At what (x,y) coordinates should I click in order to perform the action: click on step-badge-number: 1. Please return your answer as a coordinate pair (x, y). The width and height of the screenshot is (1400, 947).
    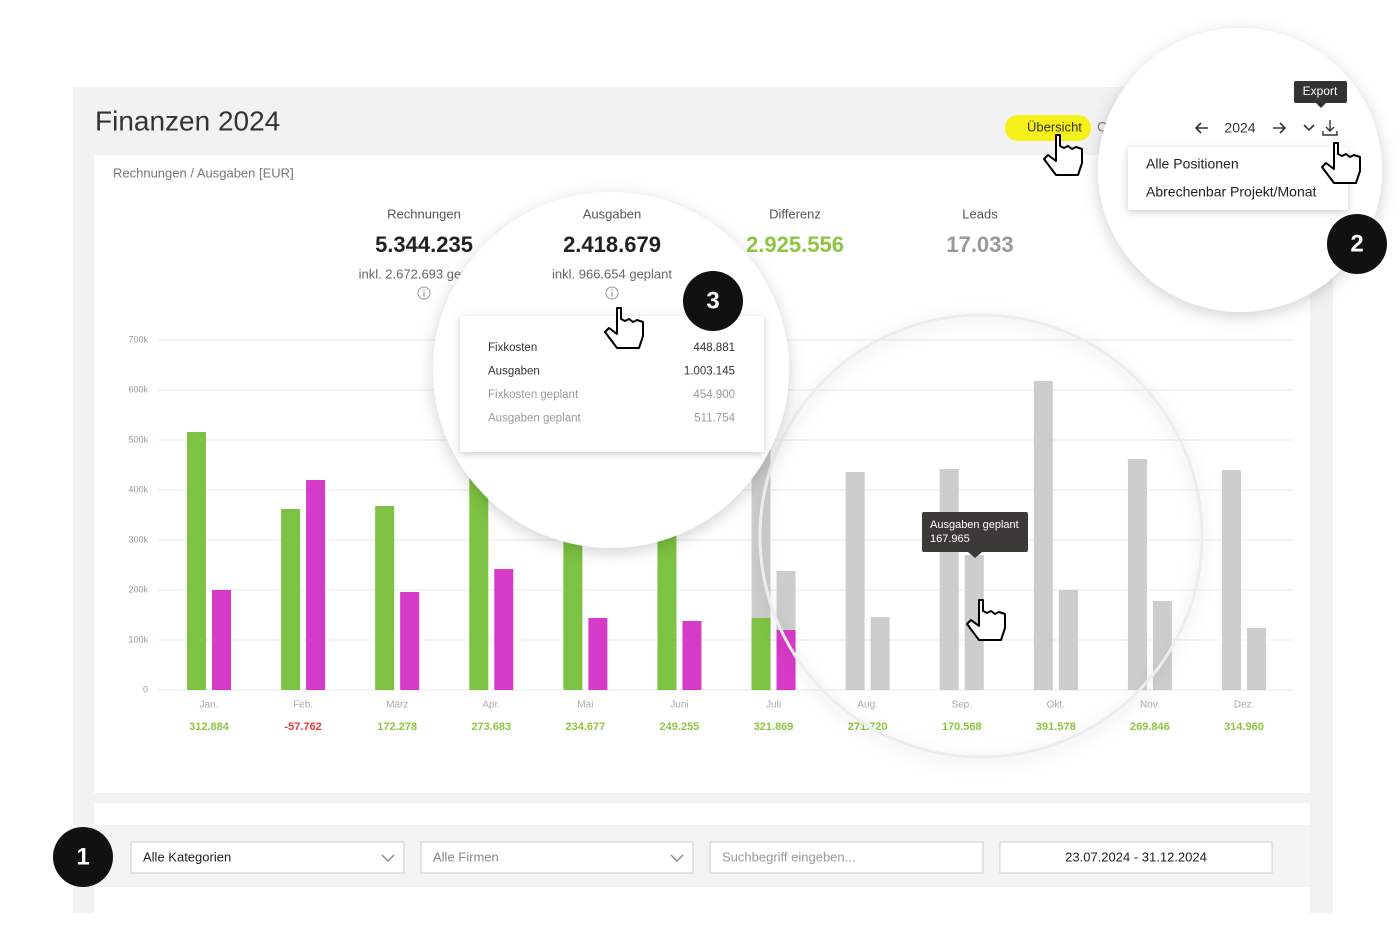
    Looking at the image, I should click on (82, 856).